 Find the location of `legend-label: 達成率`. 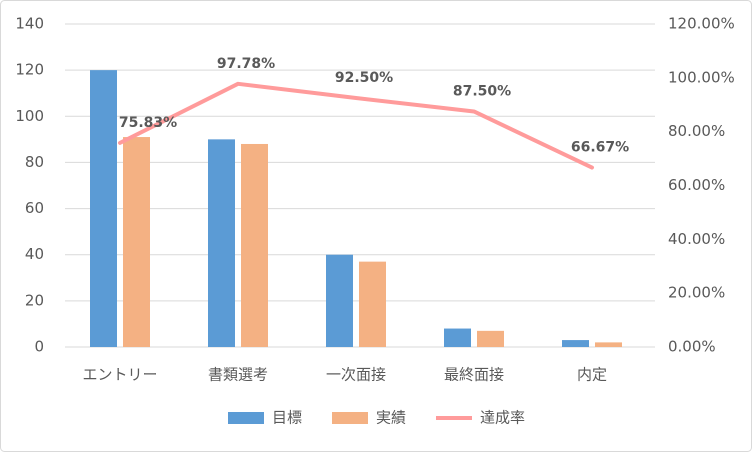

legend-label: 達成率 is located at coordinates (502, 418).